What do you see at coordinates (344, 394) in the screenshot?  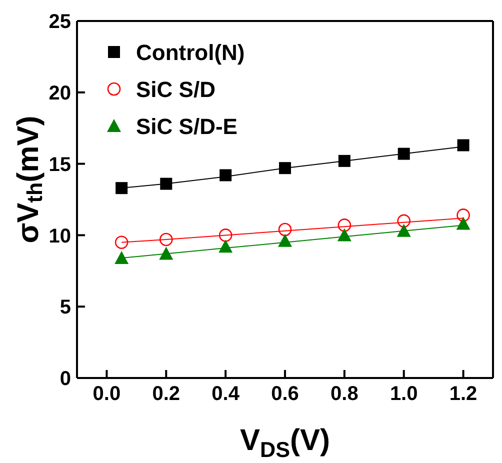 I see `x-tick-label: 0.8` at bounding box center [344, 394].